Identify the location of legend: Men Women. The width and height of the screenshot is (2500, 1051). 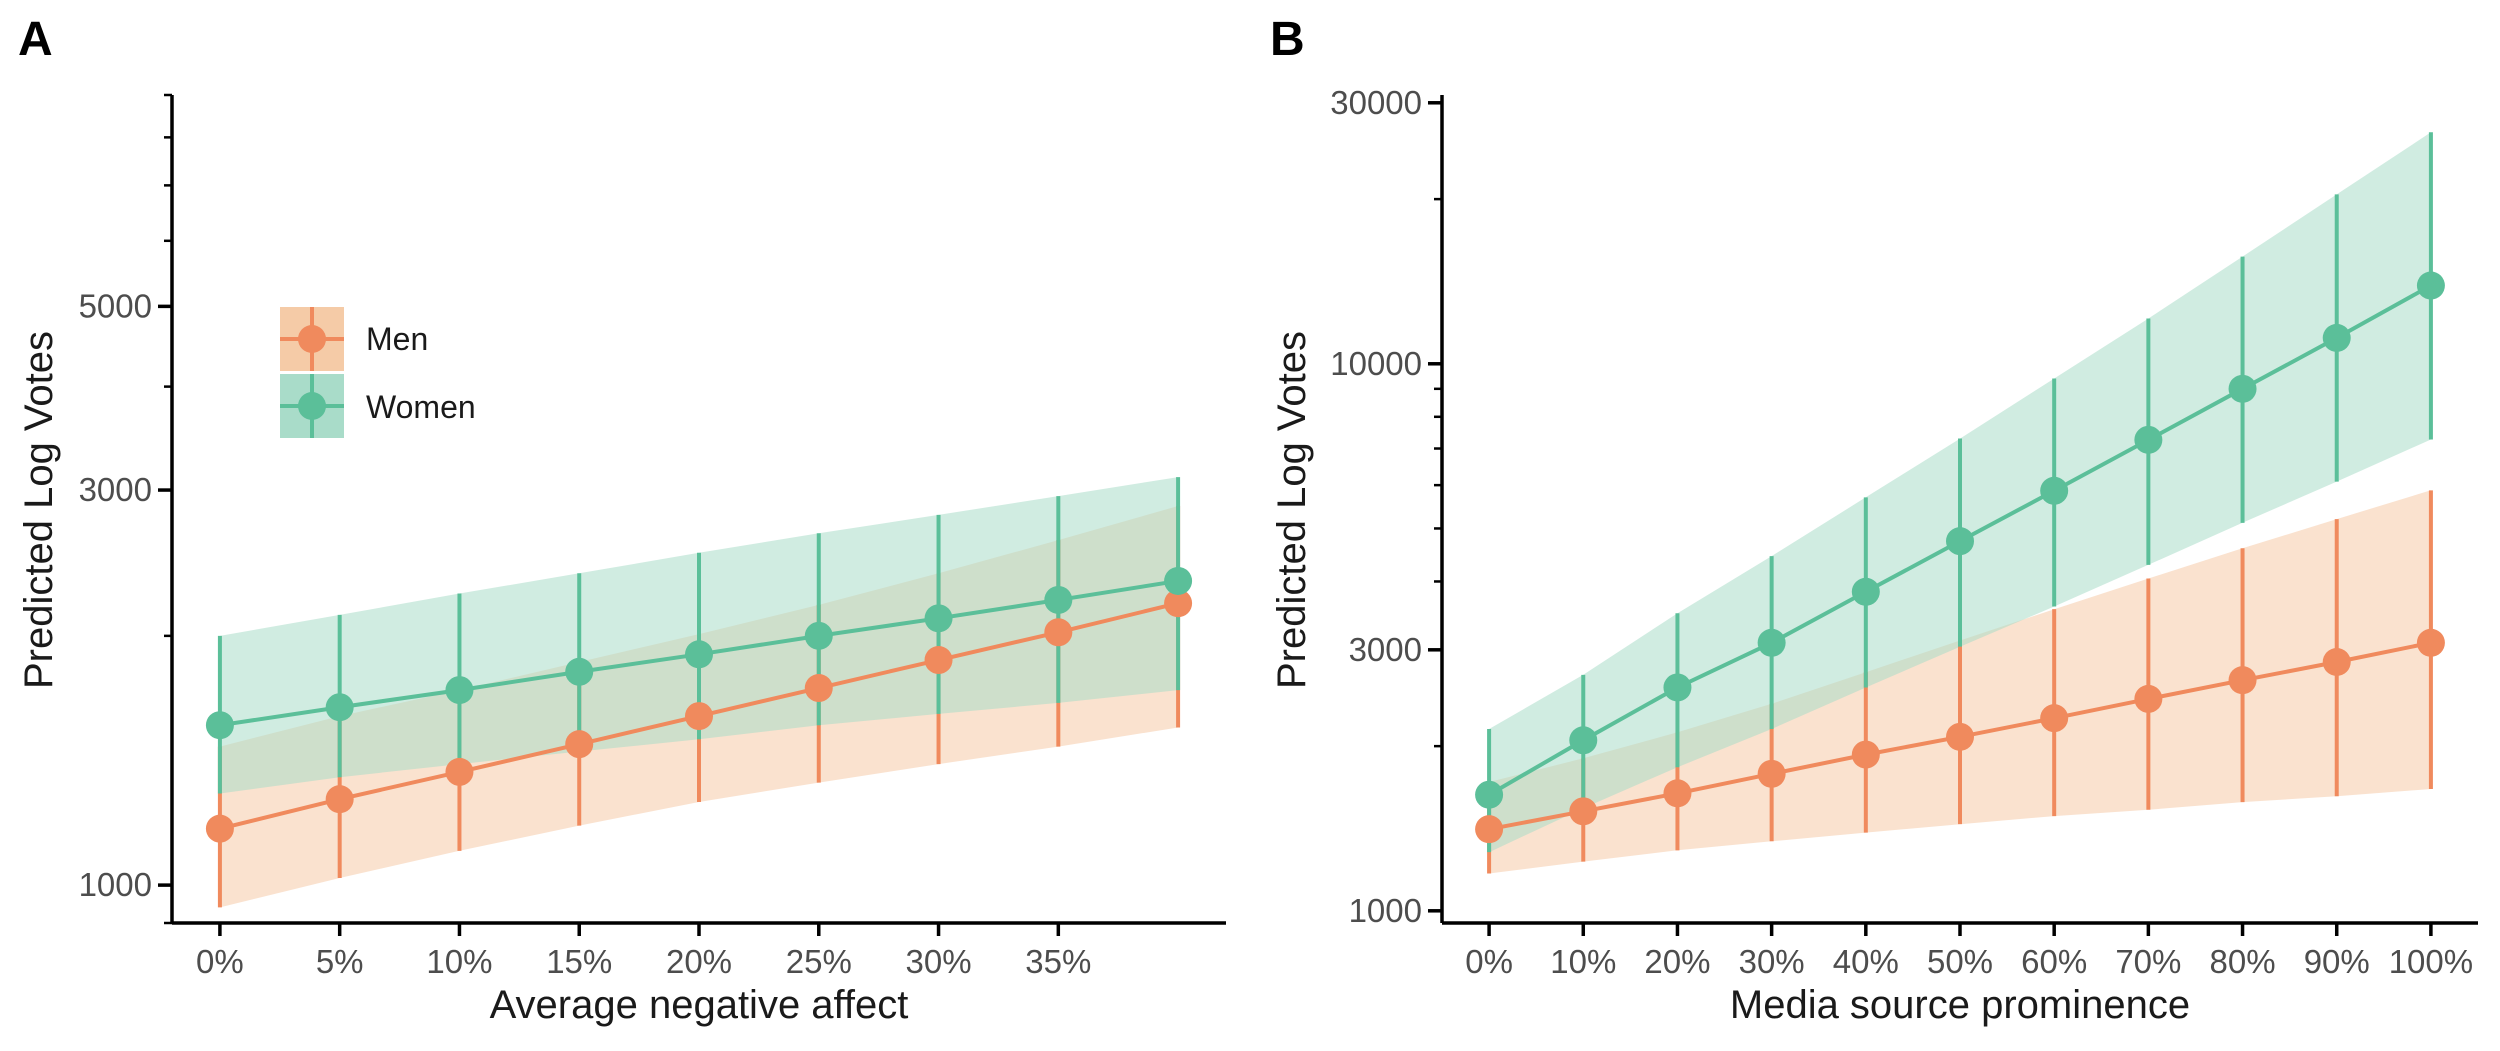
(378, 372).